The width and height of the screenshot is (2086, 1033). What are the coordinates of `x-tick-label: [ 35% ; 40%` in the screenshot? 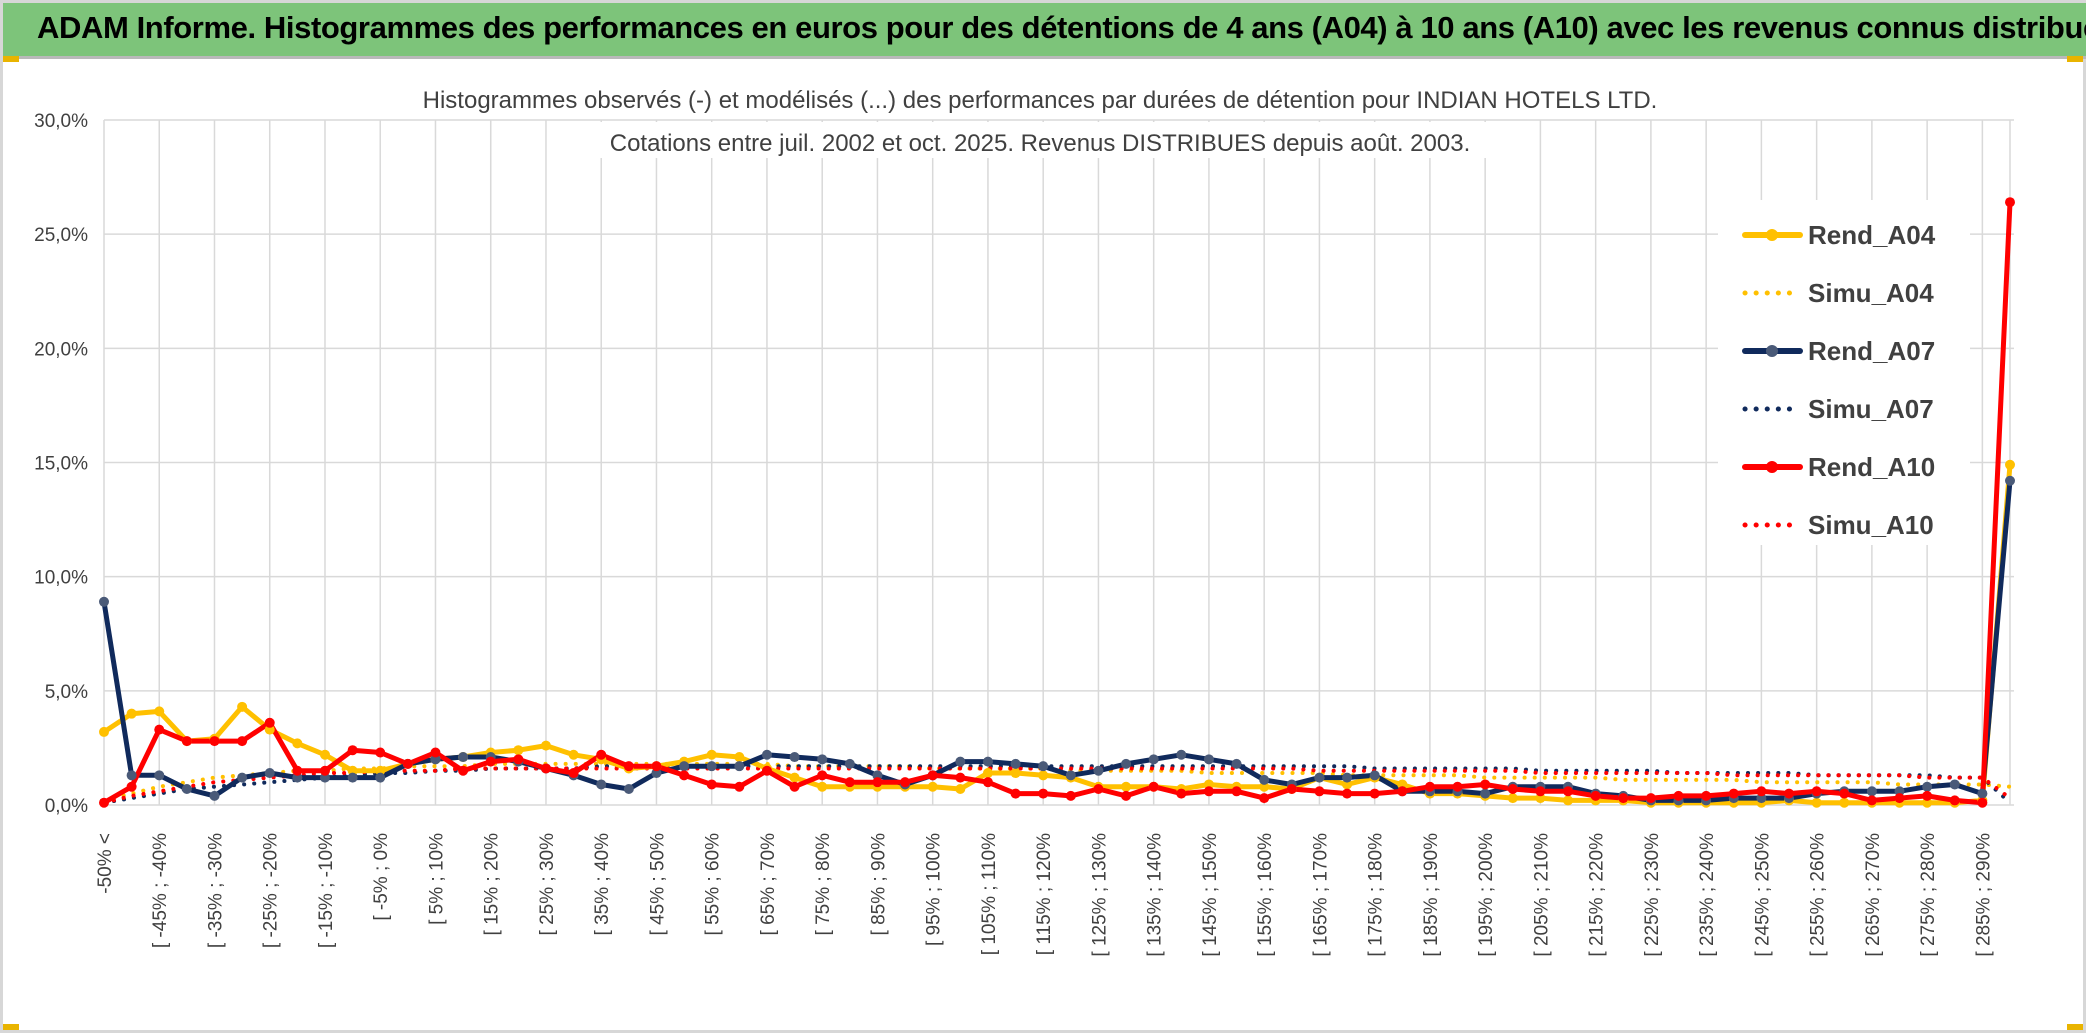 It's located at (602, 884).